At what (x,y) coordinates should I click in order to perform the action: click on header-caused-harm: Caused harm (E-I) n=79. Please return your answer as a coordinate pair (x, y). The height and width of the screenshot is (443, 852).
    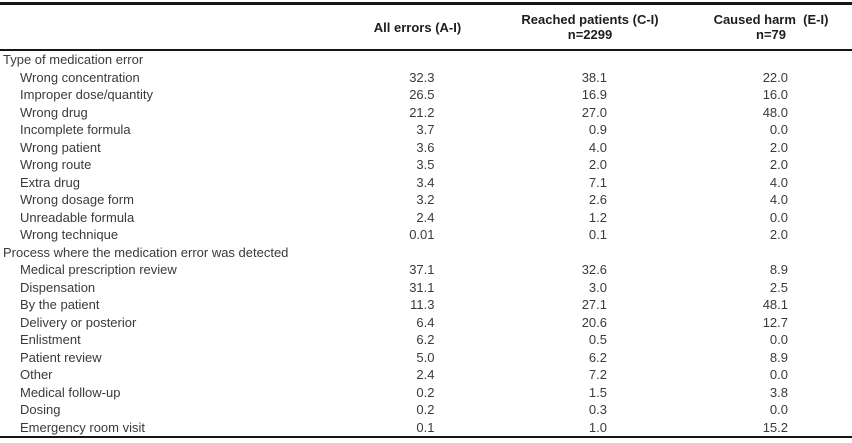
    Looking at the image, I should click on (771, 27).